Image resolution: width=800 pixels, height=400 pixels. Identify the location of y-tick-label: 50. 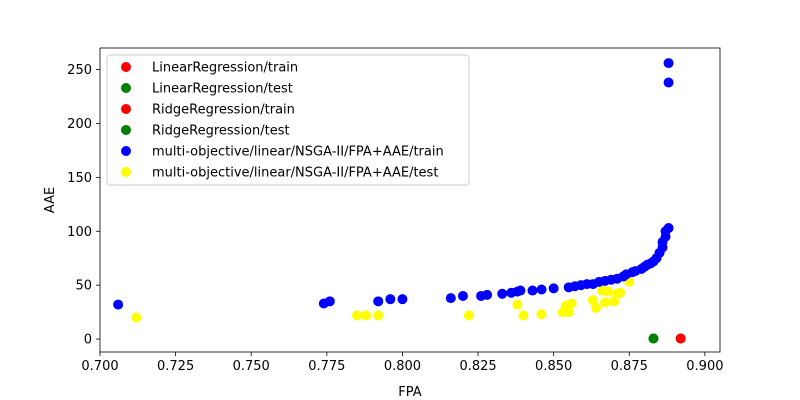
(83, 286).